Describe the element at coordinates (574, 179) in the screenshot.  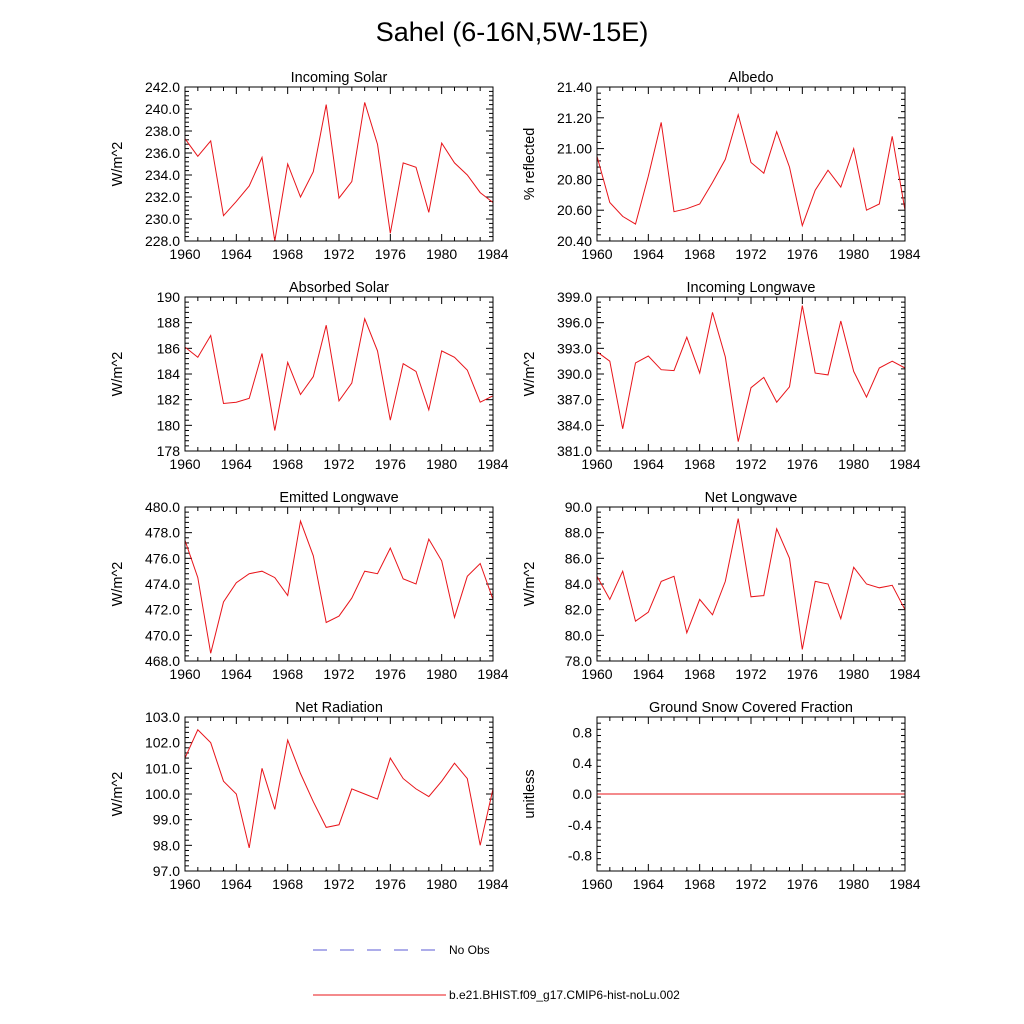
I see `y-tick-label: 20.80` at that location.